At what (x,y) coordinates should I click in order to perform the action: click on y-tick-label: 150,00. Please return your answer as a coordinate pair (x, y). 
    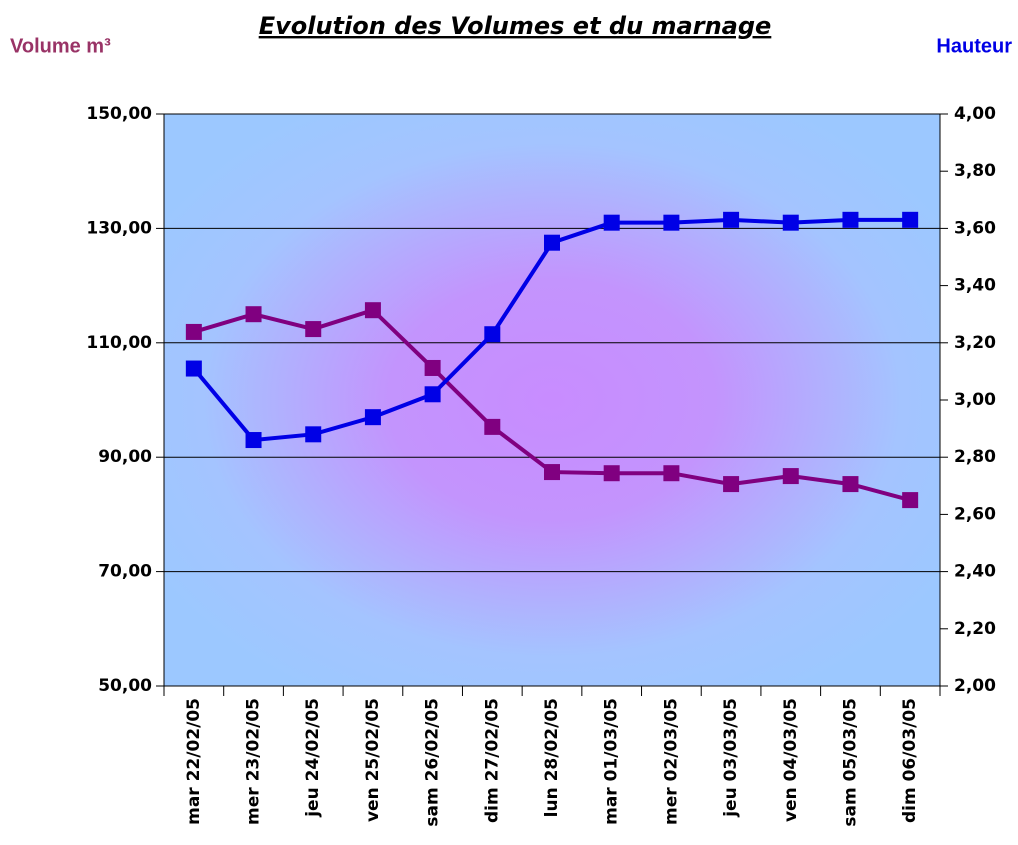
    Looking at the image, I should click on (119, 114).